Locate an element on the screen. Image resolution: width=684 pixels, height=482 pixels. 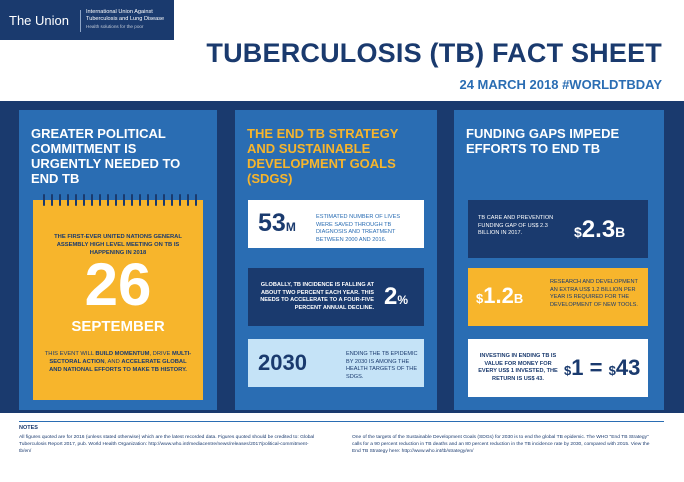
logo-name: The Union is located at coordinates (39, 20).